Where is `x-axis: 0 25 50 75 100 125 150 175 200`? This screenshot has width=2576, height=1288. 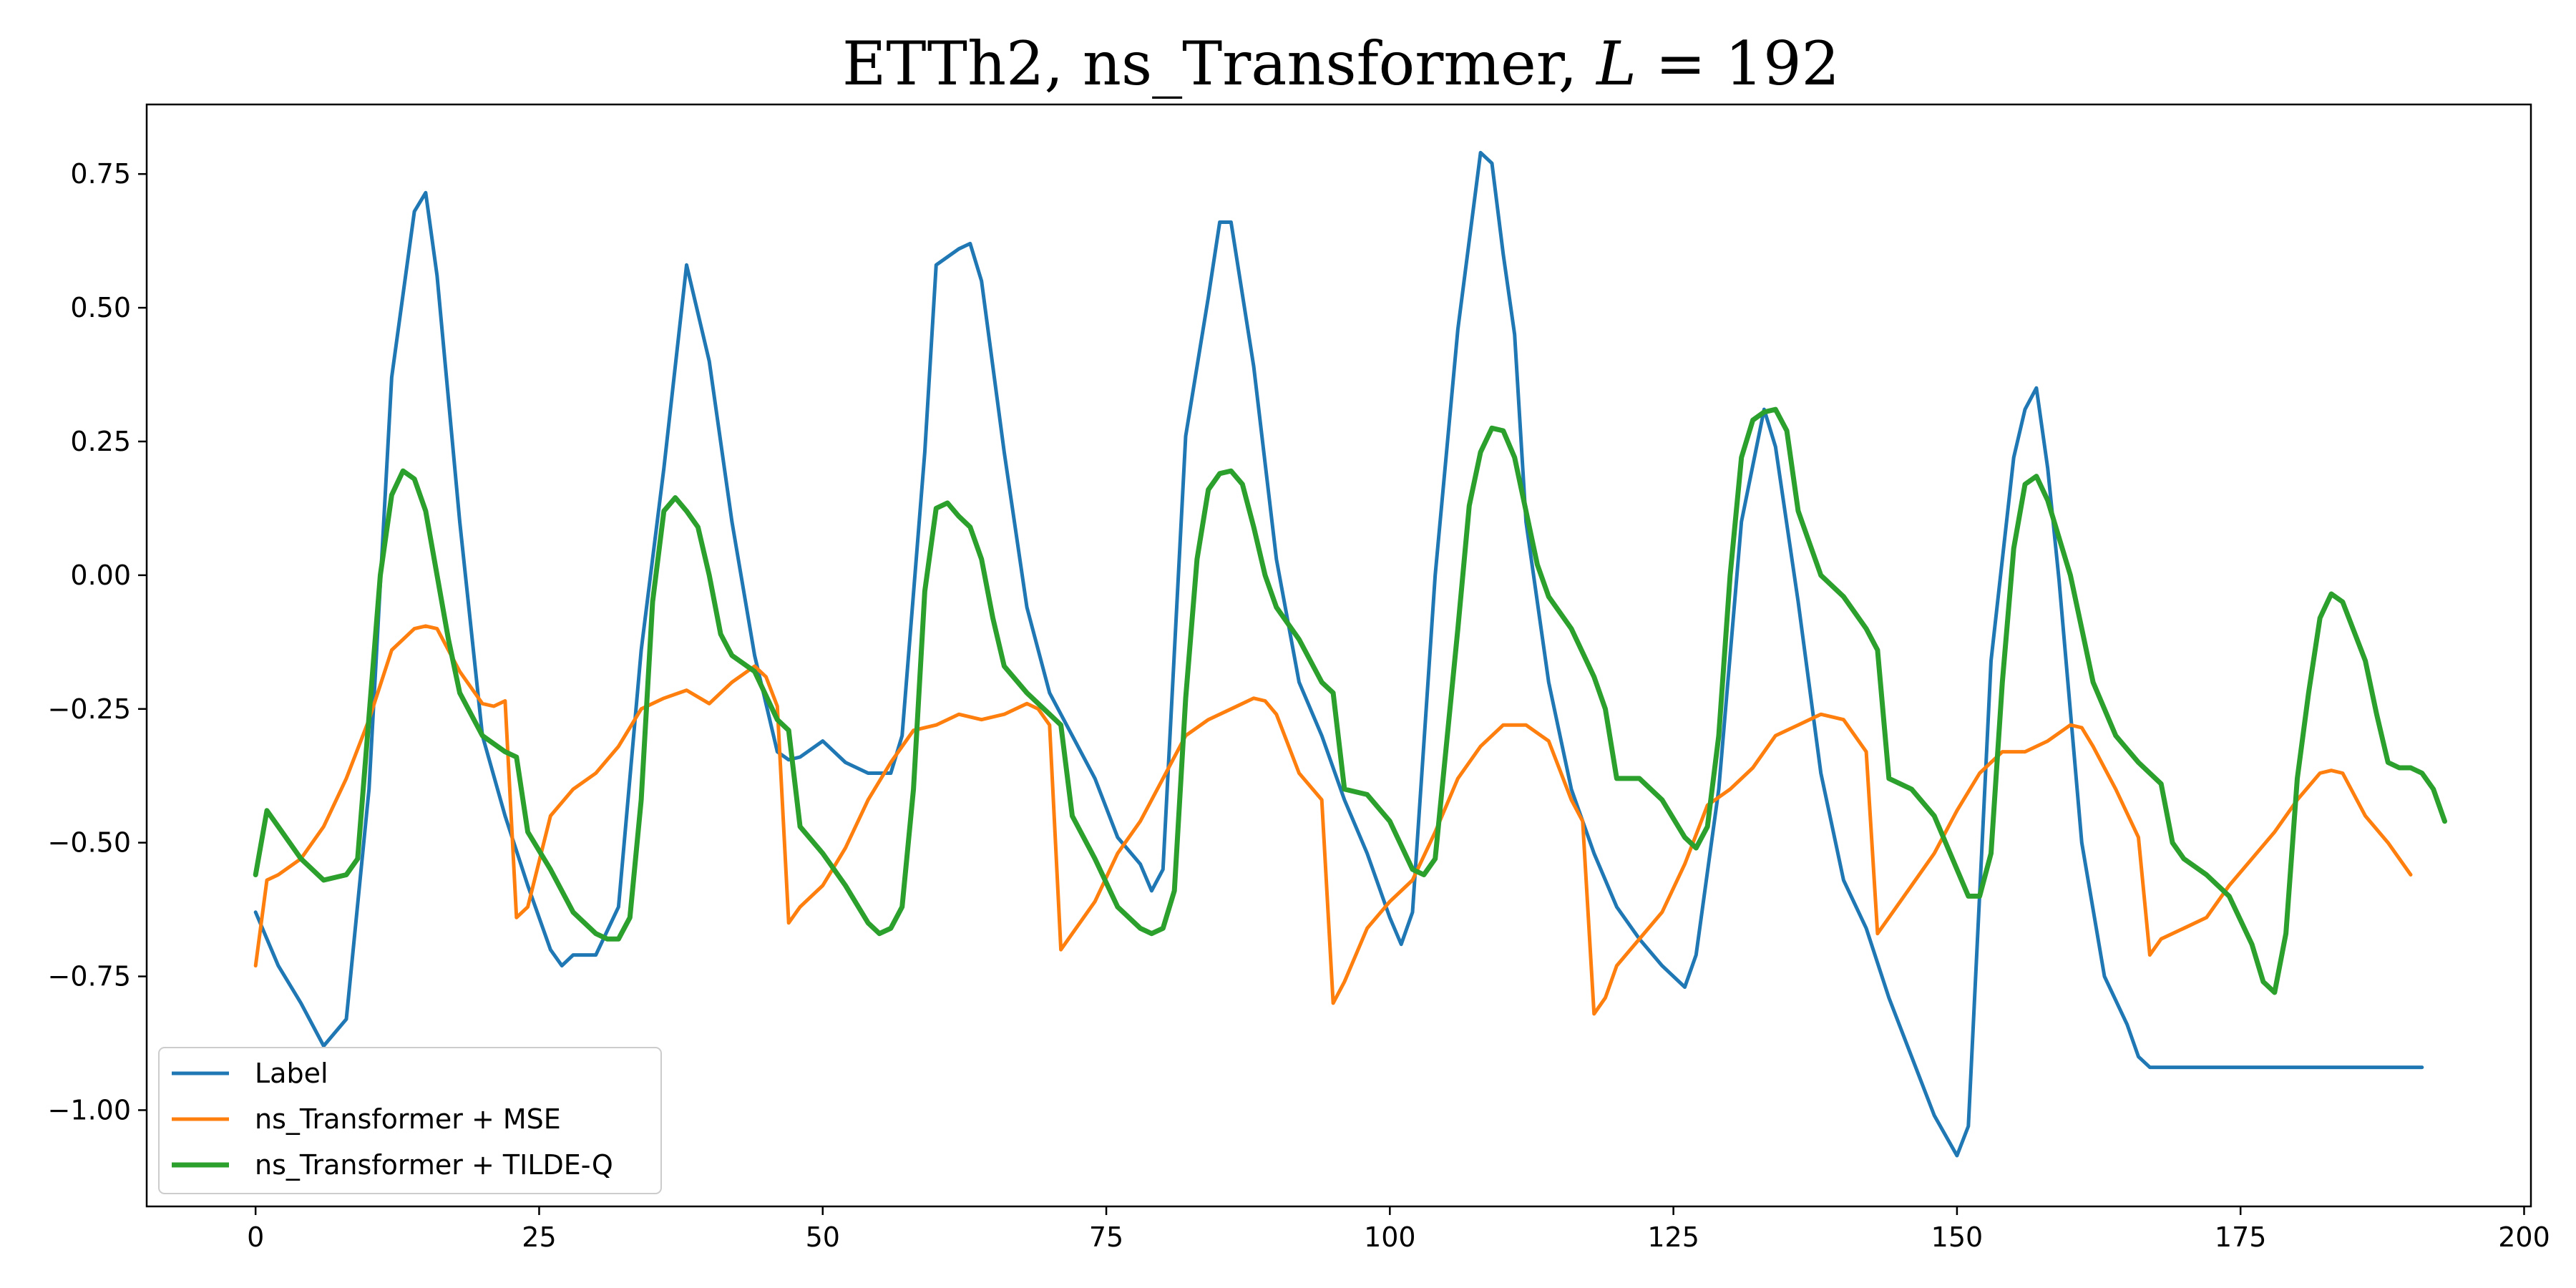
x-axis: 0 25 50 75 100 125 150 175 200 is located at coordinates (1398, 1229).